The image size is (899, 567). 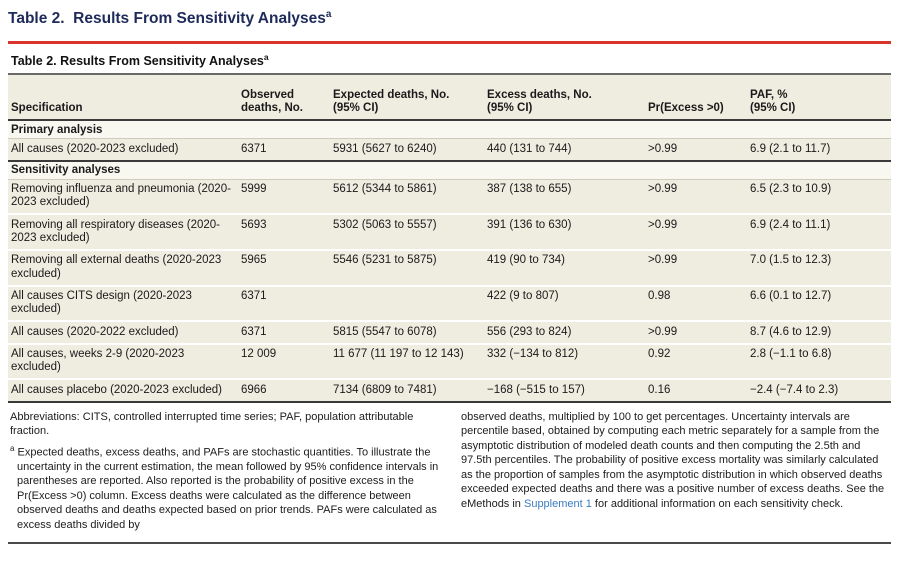 I want to click on table-cell: 391 (136 to 630), so click(x=529, y=224).